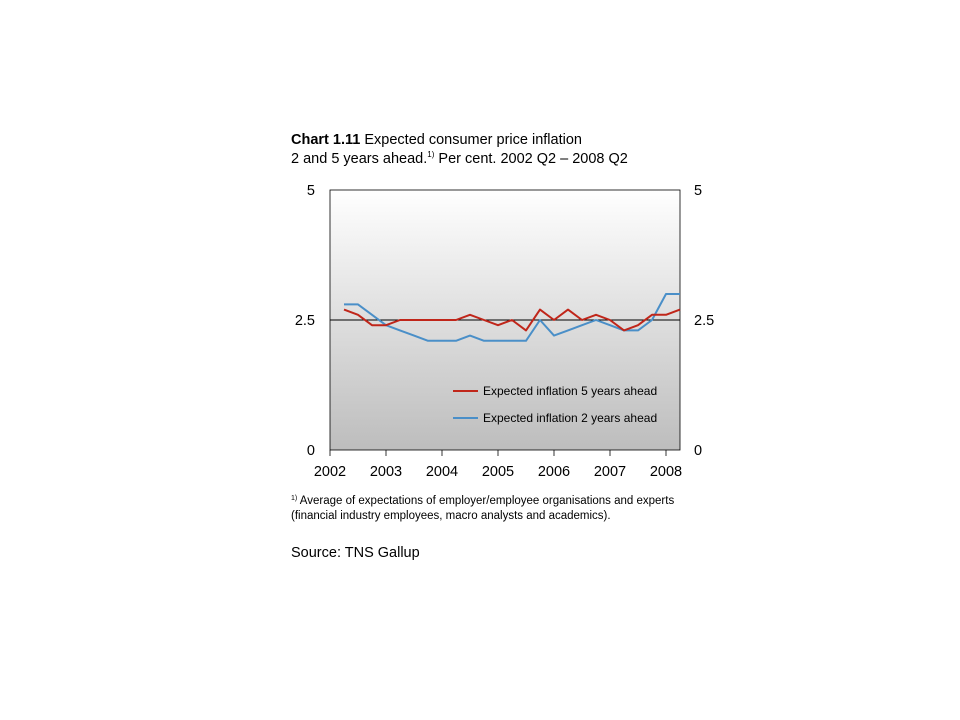 This screenshot has width=960, height=720. Describe the element at coordinates (473, 140) in the screenshot. I see `title-line-1-text: Expected consumer price inflation` at that location.